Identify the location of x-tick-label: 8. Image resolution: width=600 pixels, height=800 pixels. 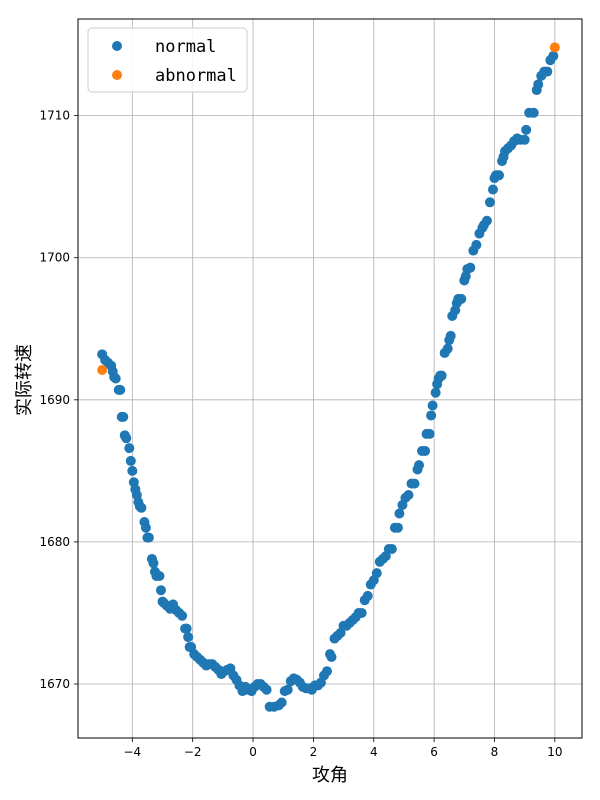
(495, 752).